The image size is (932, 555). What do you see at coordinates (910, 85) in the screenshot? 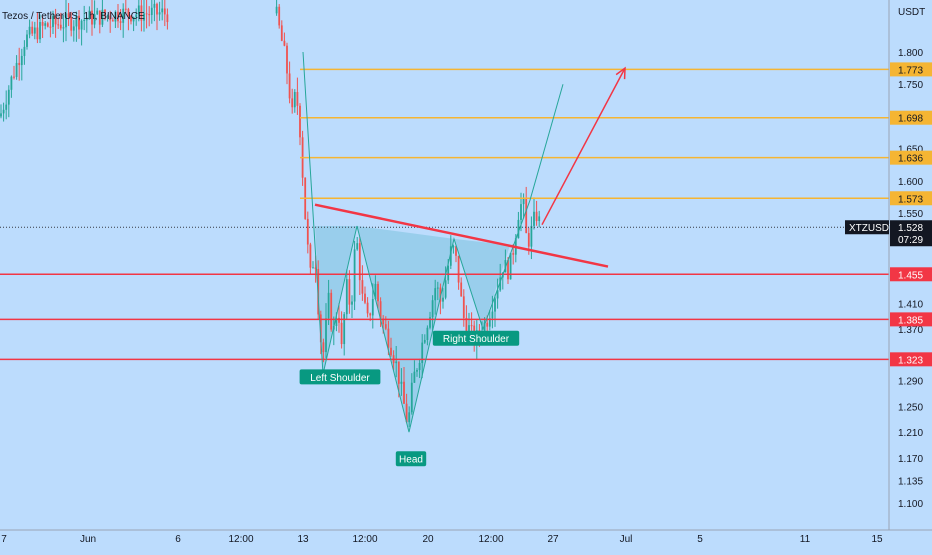
I see `price-tick-label: 1.750` at bounding box center [910, 85].